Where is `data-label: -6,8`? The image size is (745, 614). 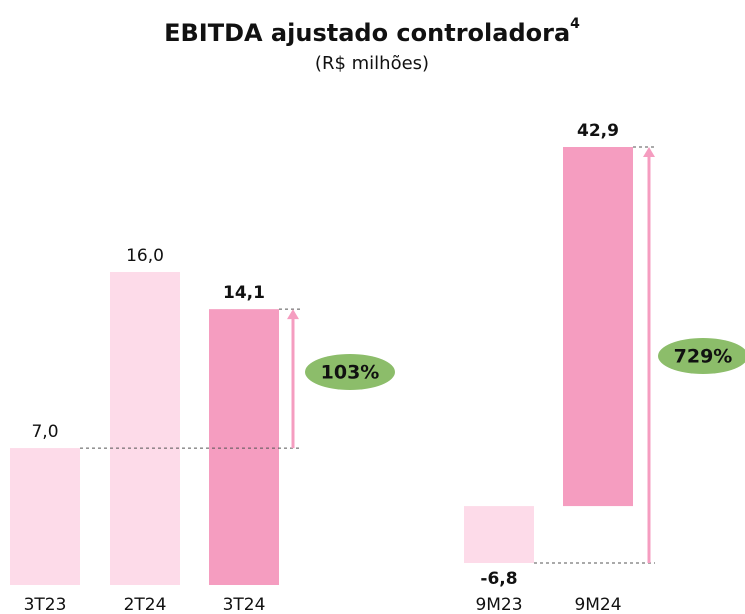
data-label: -6,8 is located at coordinates (498, 579).